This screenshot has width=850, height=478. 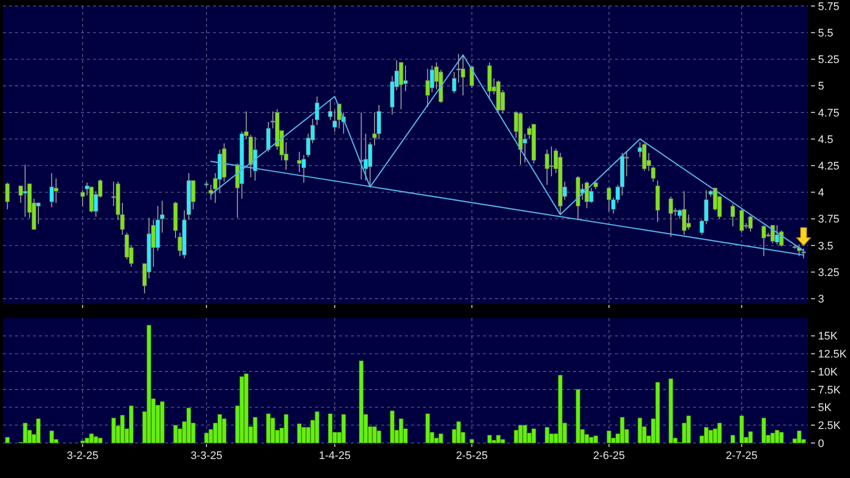 I want to click on y-tick-label: 5.25, so click(x=829, y=60).